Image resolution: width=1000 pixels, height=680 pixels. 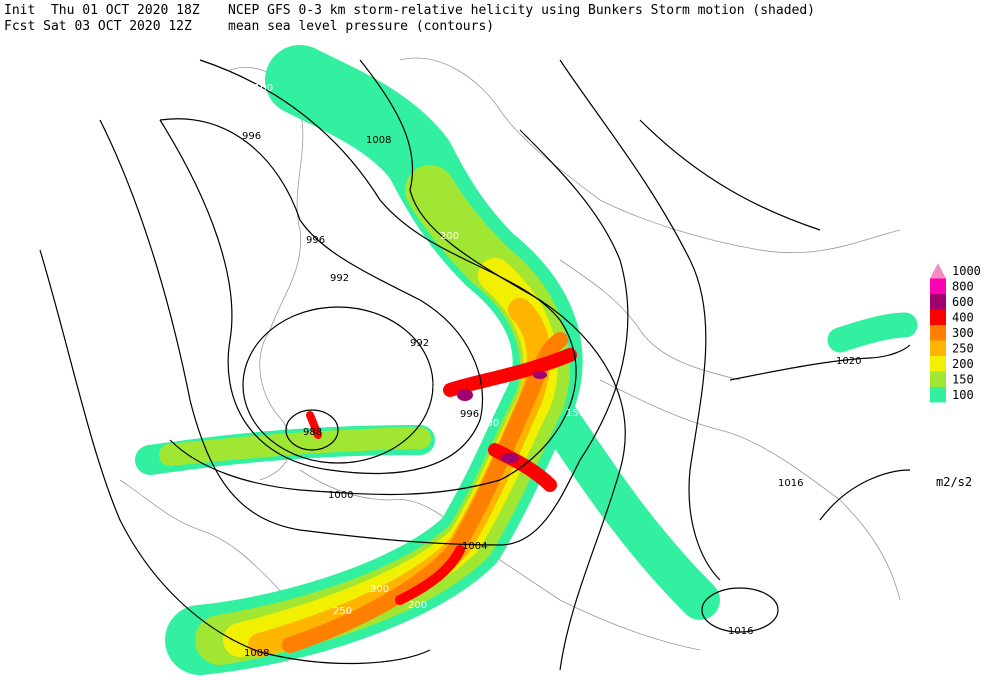 I want to click on legend-unit: m2/s2, so click(x=954, y=482).